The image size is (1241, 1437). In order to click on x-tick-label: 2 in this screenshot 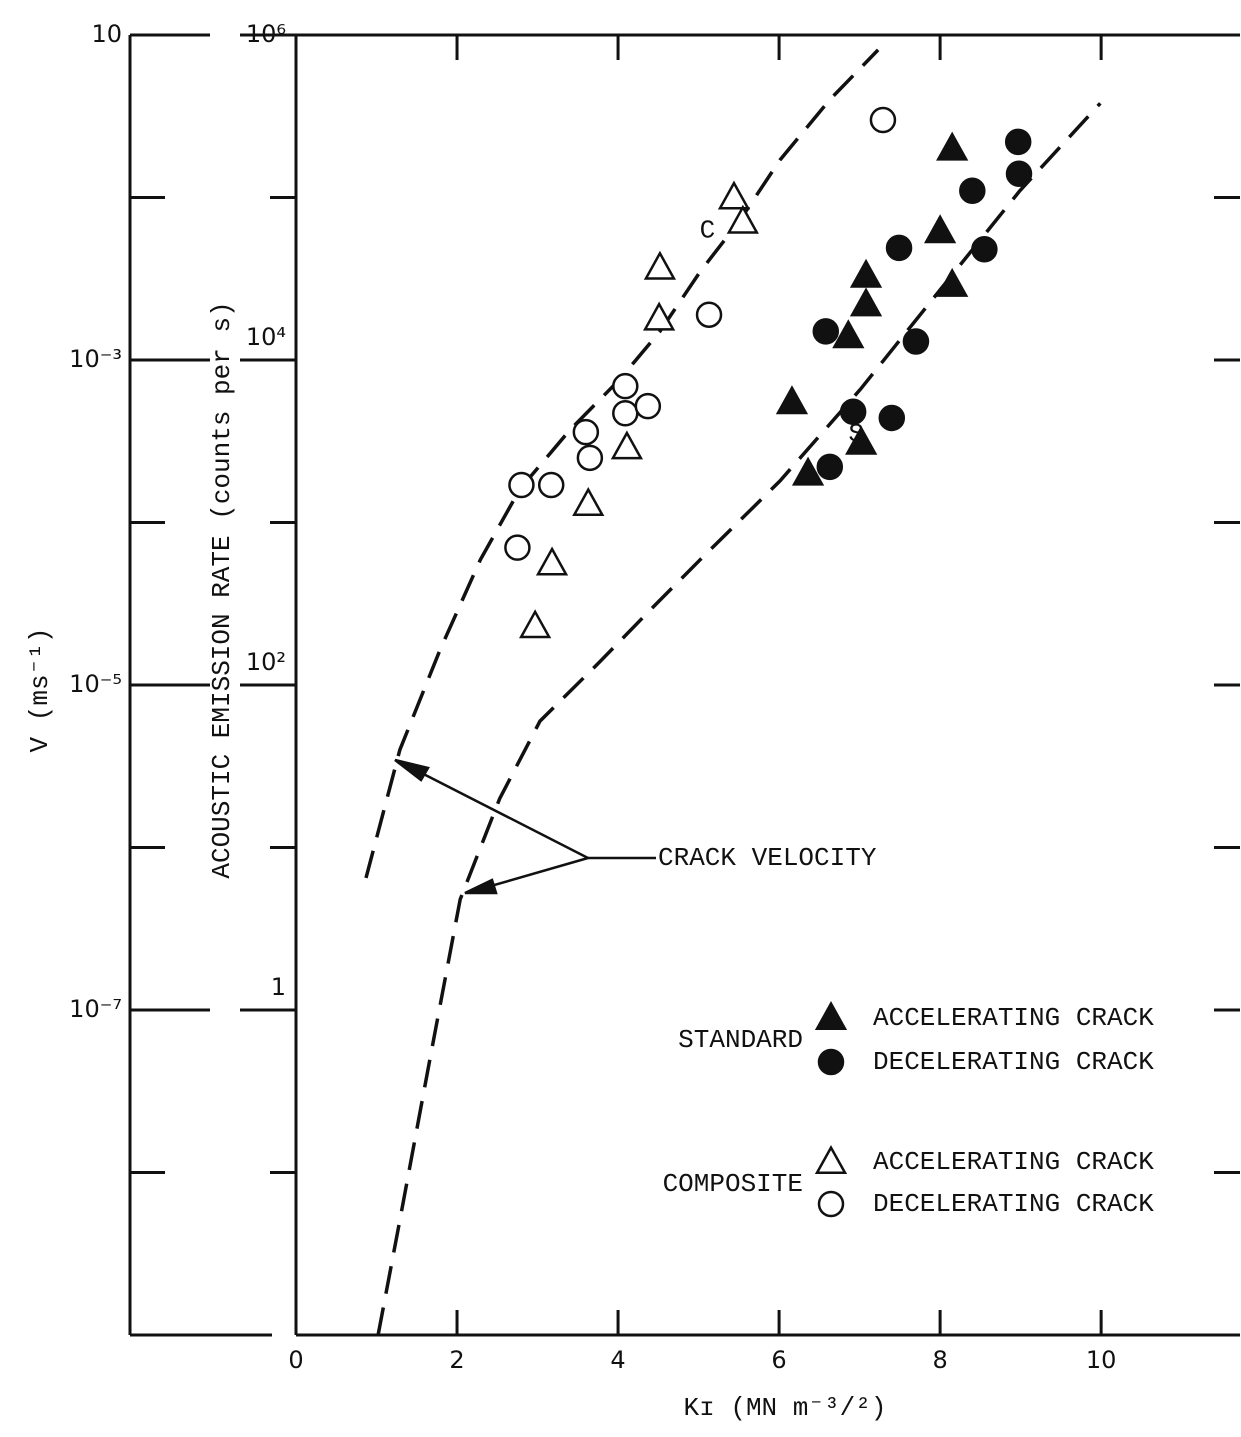, I will do `click(456, 1360)`.